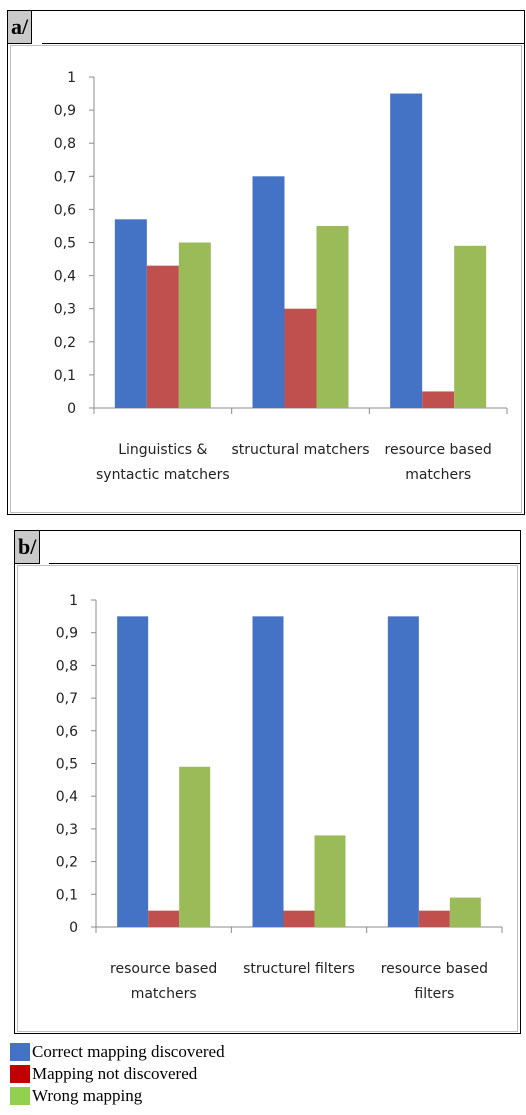 The image size is (526, 1115). What do you see at coordinates (20, 1096) in the screenshot?
I see `legend-swatch-wrong` at bounding box center [20, 1096].